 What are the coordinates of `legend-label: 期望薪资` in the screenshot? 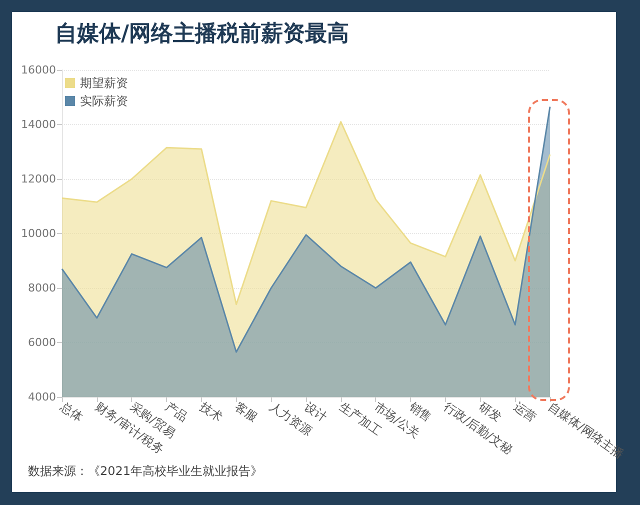 It's located at (104, 83).